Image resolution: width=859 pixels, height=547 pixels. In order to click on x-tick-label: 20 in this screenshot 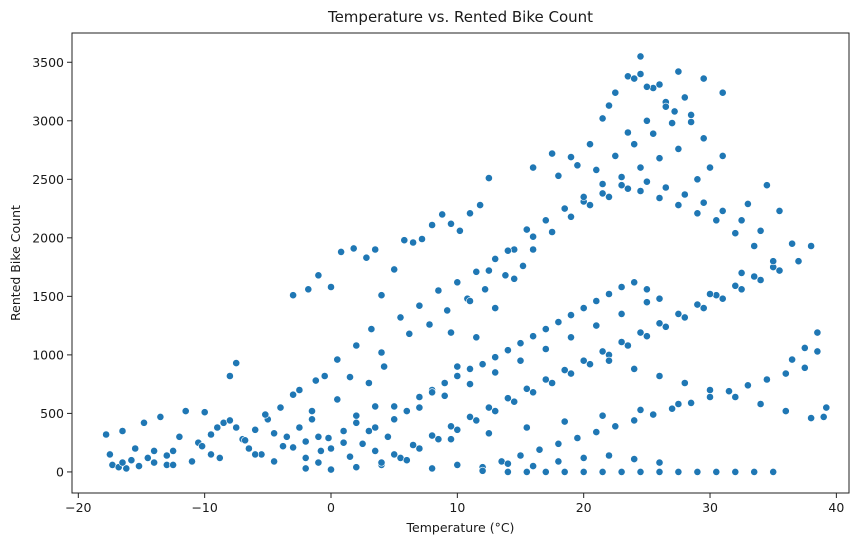, I will do `click(584, 507)`.